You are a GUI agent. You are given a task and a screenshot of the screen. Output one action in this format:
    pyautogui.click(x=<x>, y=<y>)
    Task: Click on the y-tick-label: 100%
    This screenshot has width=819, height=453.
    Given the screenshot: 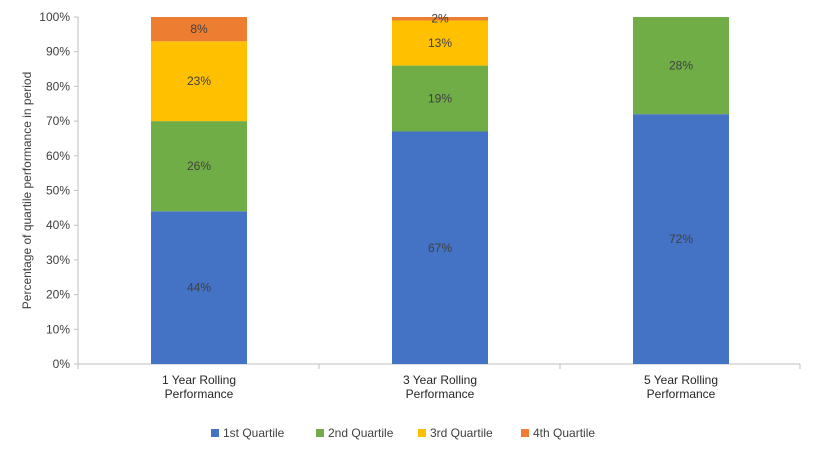 What is the action you would take?
    pyautogui.click(x=54, y=17)
    